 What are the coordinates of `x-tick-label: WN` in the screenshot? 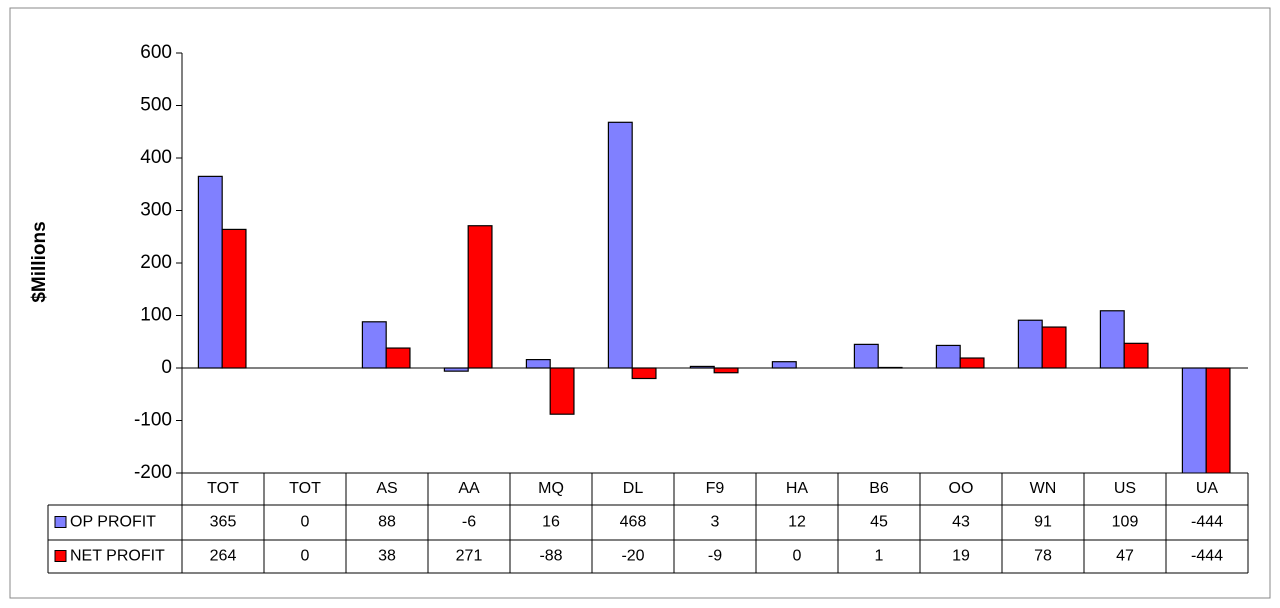 It's located at (1043, 488).